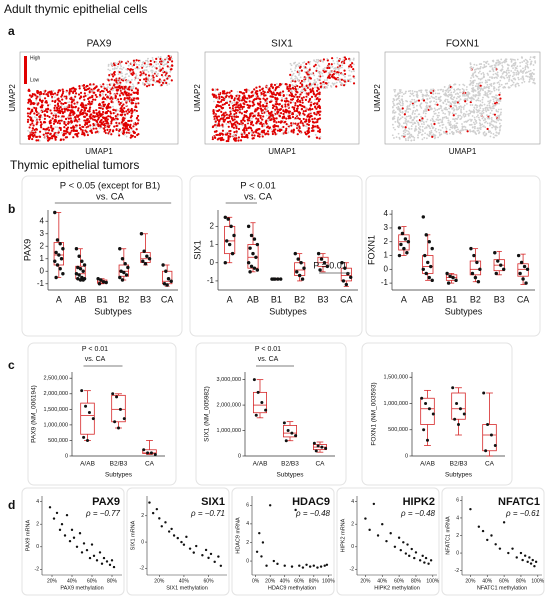  Describe the element at coordinates (352, 547) in the screenshot. I see `y-tick-label: 0` at that location.